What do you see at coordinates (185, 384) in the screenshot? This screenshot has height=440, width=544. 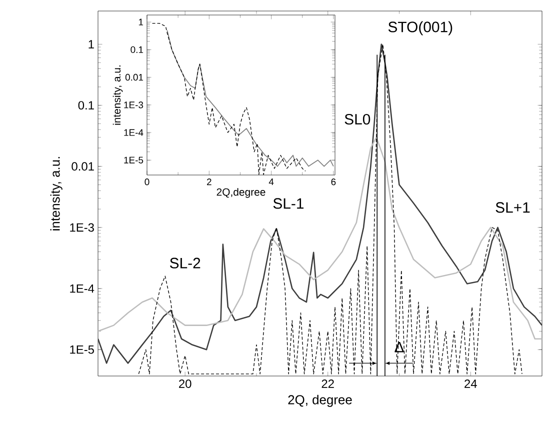 I see `x-tick-label: 20` at bounding box center [185, 384].